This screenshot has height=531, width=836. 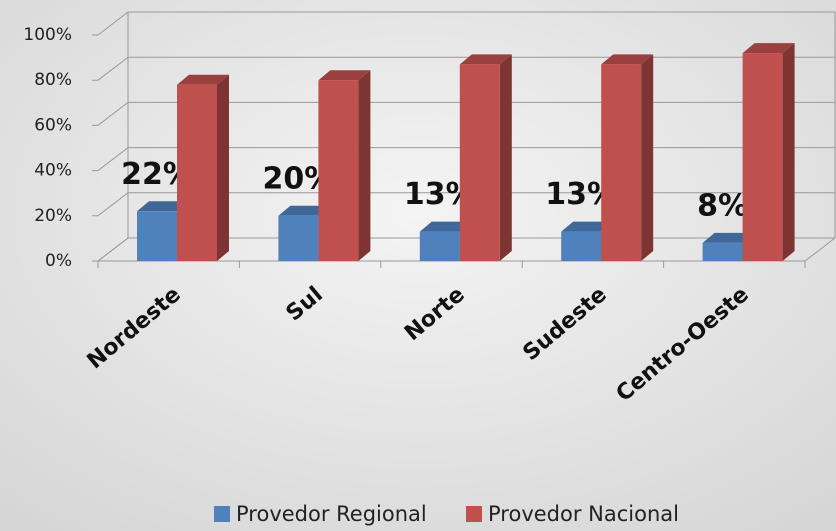 I want to click on y-axis, so click(x=113, y=249).